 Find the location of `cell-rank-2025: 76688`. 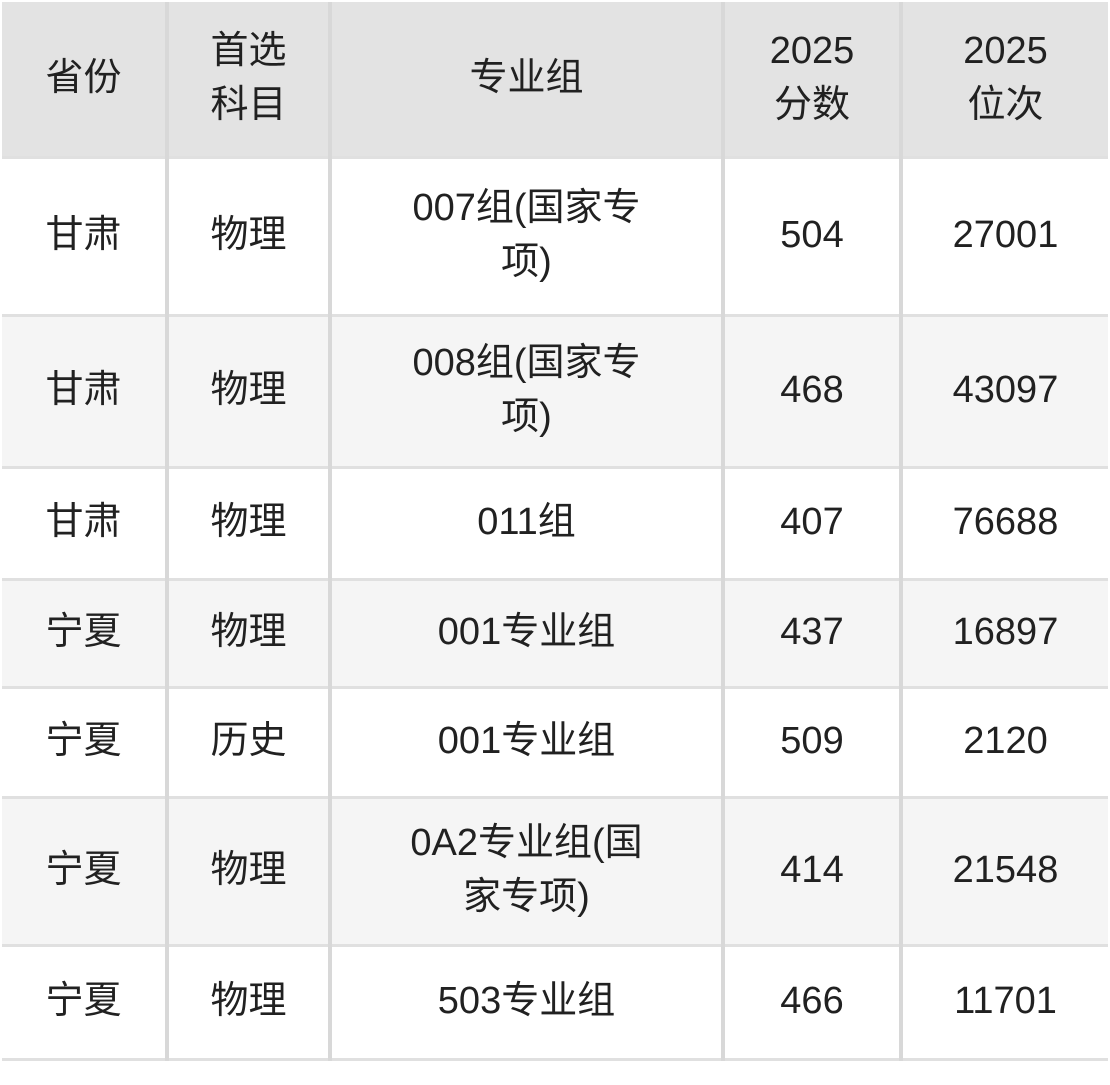

cell-rank-2025: 76688 is located at coordinates (1004, 524).